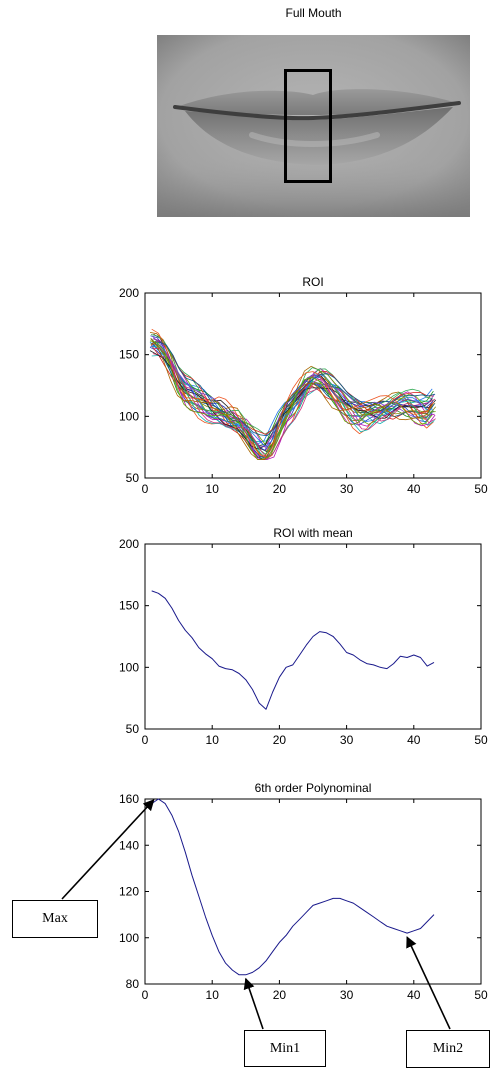 This screenshot has height=1070, width=497. What do you see at coordinates (414, 489) in the screenshot?
I see `roi-xtick-label: 40` at bounding box center [414, 489].